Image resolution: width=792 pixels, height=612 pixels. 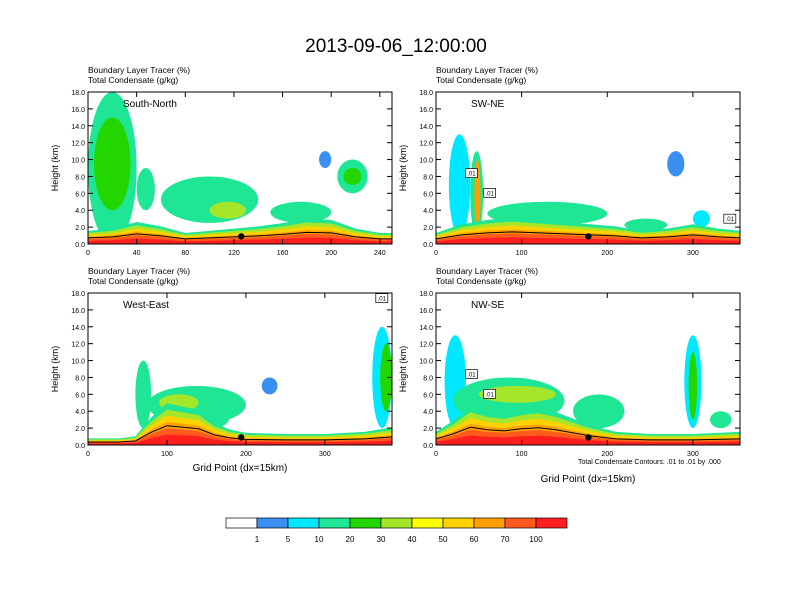 I want to click on y-tick-label: 16.0, so click(x=426, y=311).